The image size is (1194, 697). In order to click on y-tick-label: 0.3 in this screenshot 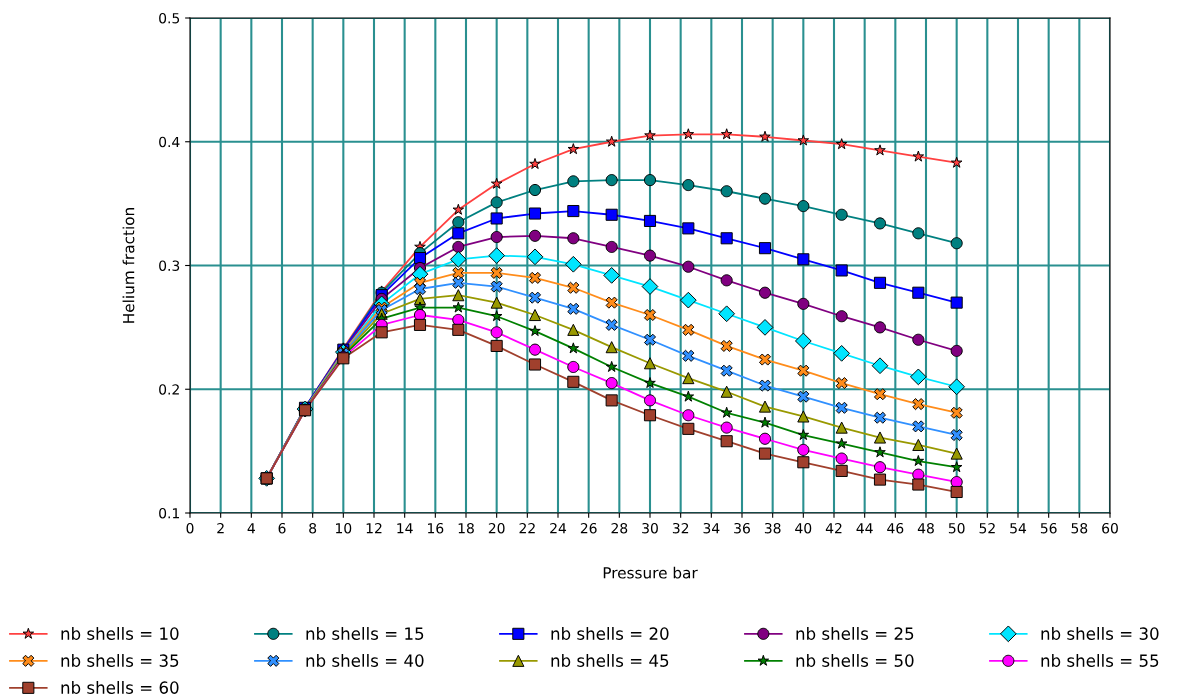, I will do `click(169, 265)`.